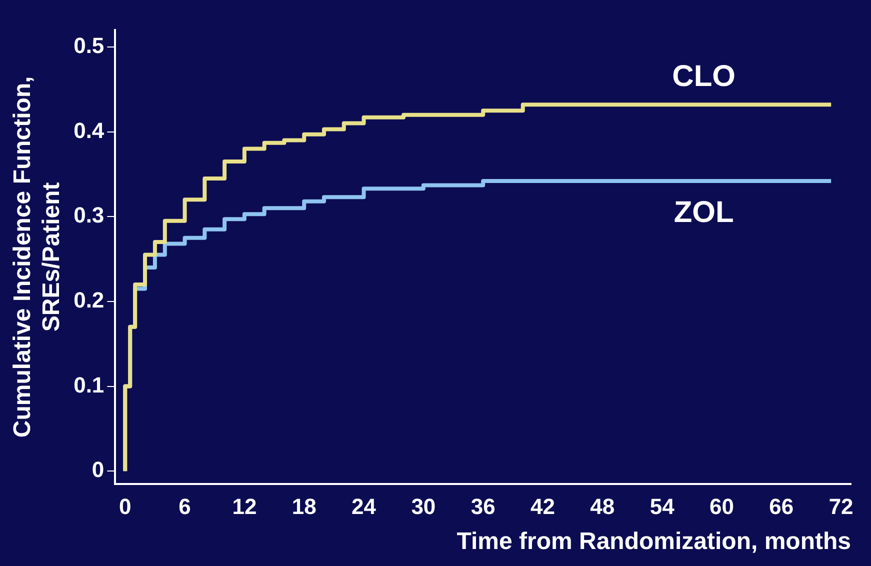 The image size is (871, 566). I want to click on x-tick-label: 24, so click(364, 507).